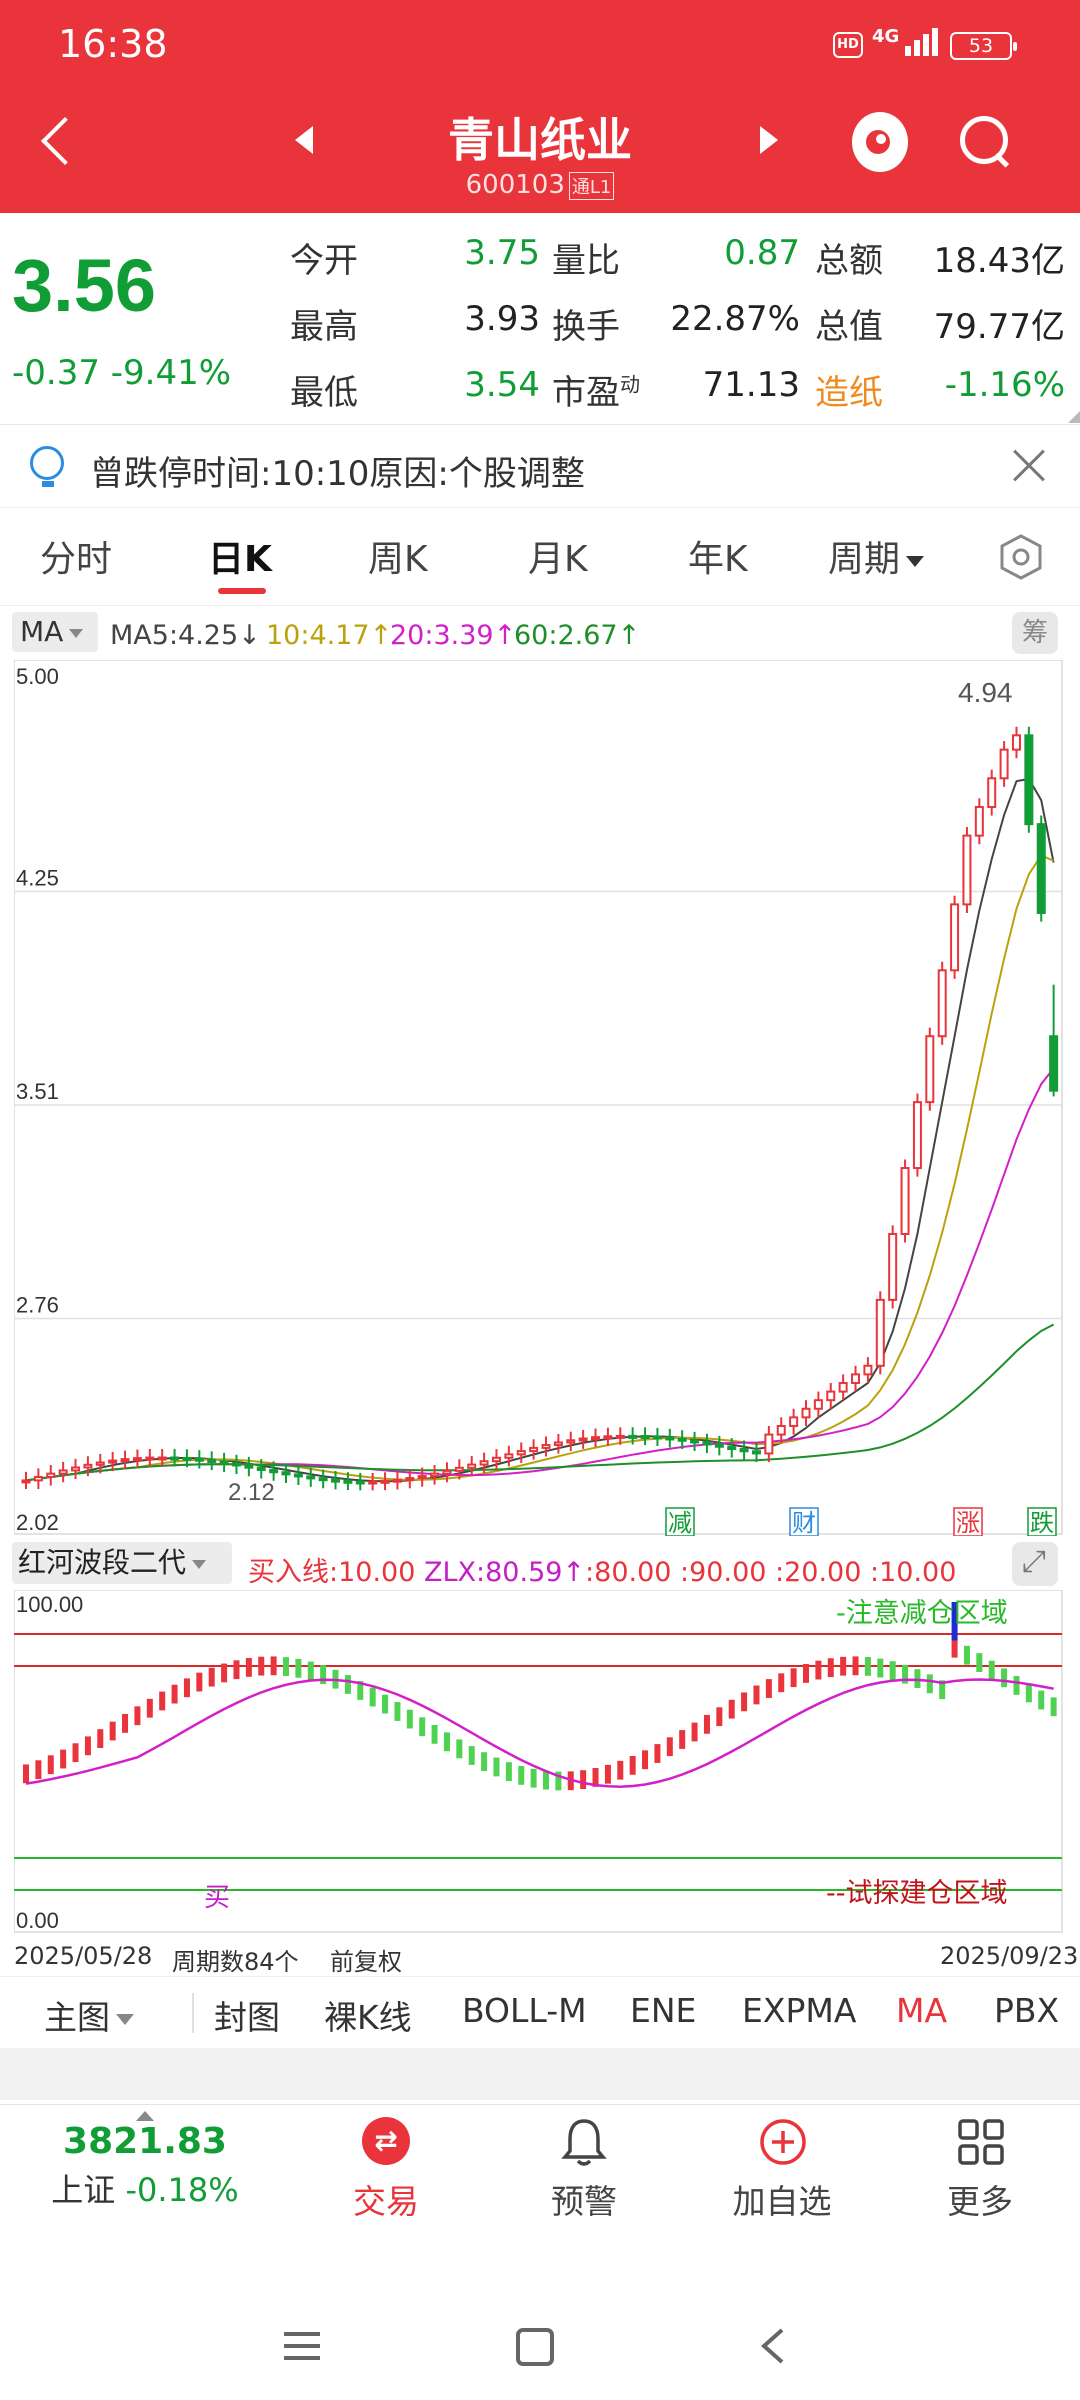 This screenshot has height=2400, width=1080. Describe the element at coordinates (880, 142) in the screenshot. I see `mascot-icon` at that location.